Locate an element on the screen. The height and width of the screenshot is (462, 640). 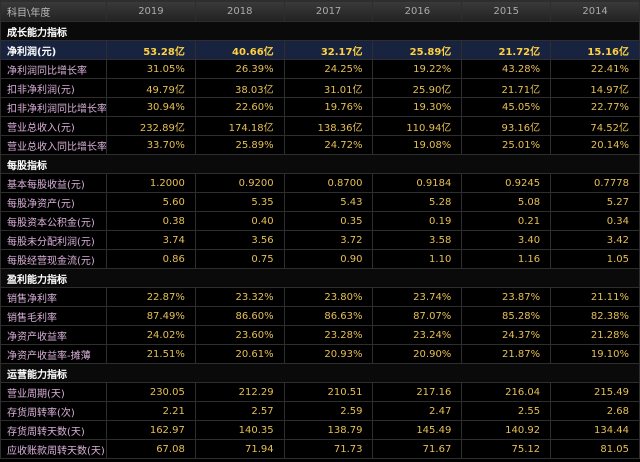
row-label: 净利润(元) is located at coordinates (53, 50).